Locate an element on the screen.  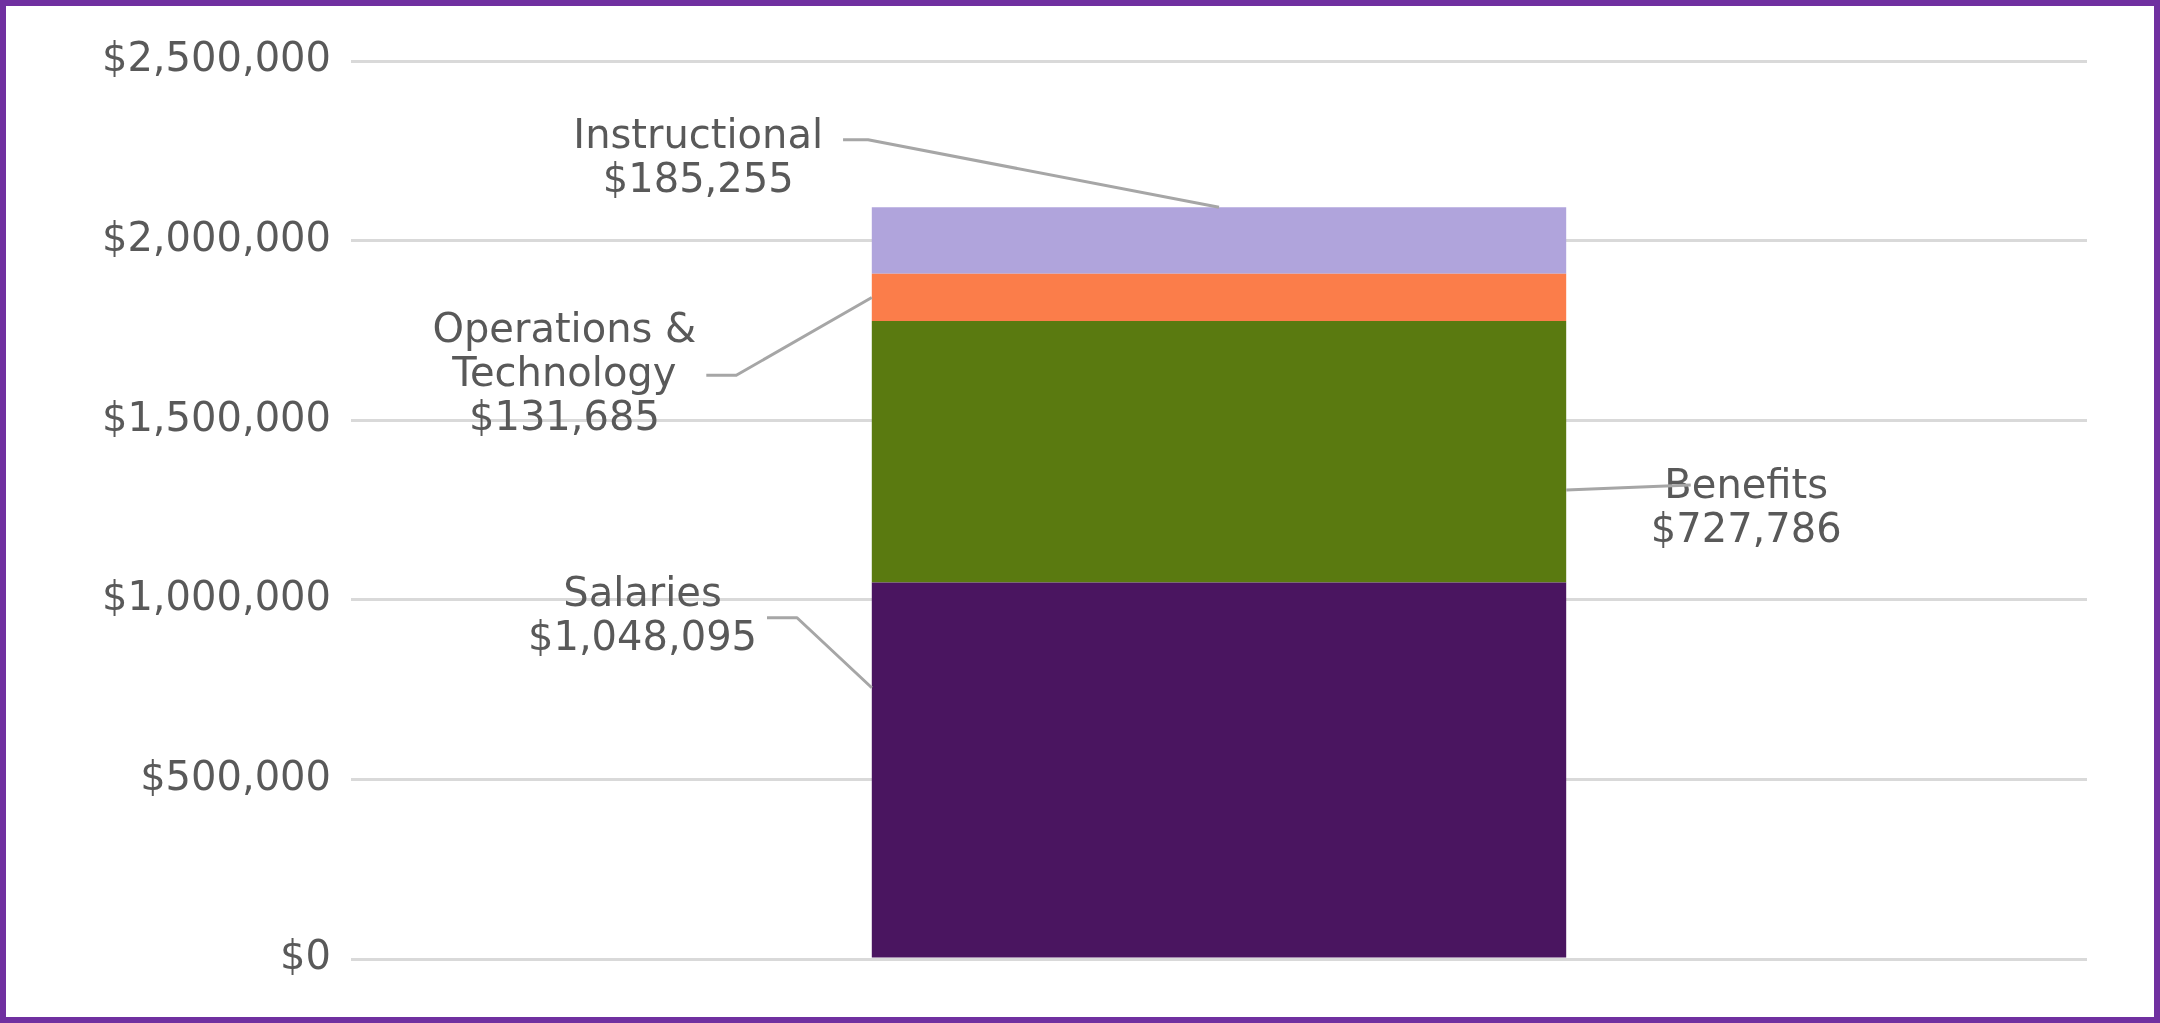
data-label: $727,786 is located at coordinates (1746, 528).